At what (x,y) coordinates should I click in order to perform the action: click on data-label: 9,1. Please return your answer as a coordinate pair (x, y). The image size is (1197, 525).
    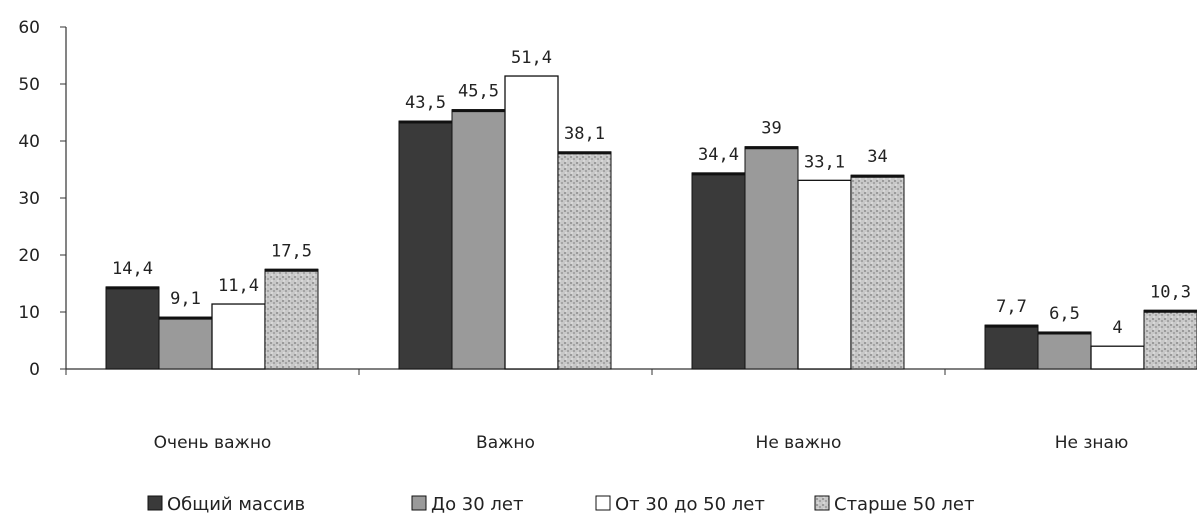
    Looking at the image, I should click on (185, 299).